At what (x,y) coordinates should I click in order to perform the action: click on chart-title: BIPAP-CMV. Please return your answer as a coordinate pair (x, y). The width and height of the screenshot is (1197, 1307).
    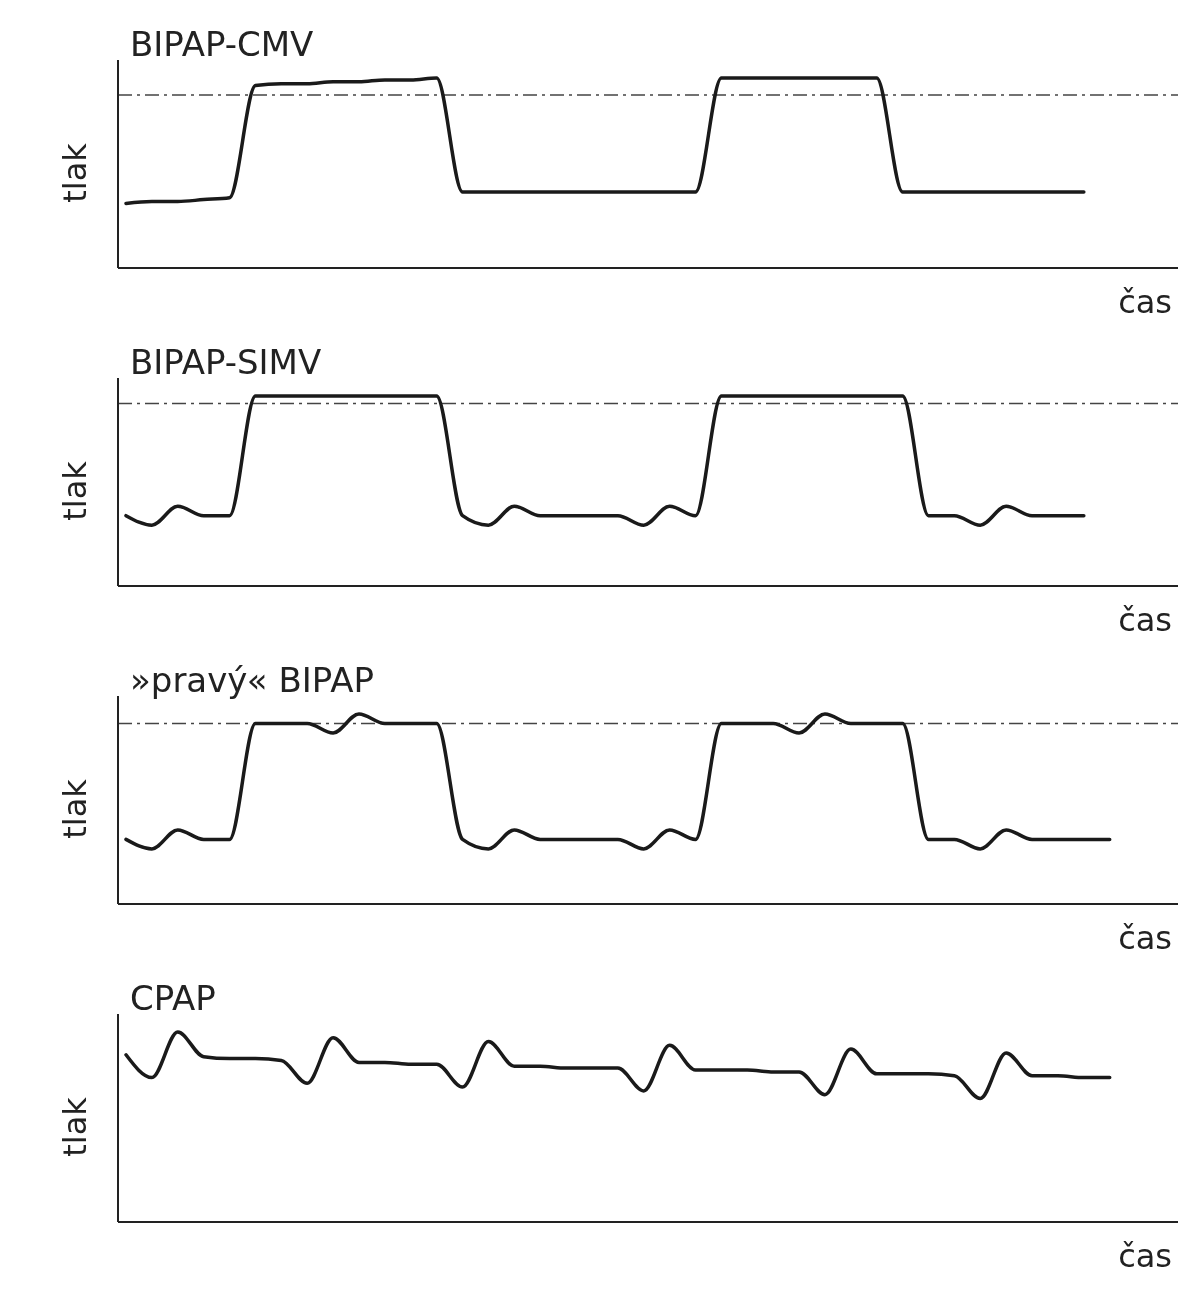
    Looking at the image, I should click on (222, 44).